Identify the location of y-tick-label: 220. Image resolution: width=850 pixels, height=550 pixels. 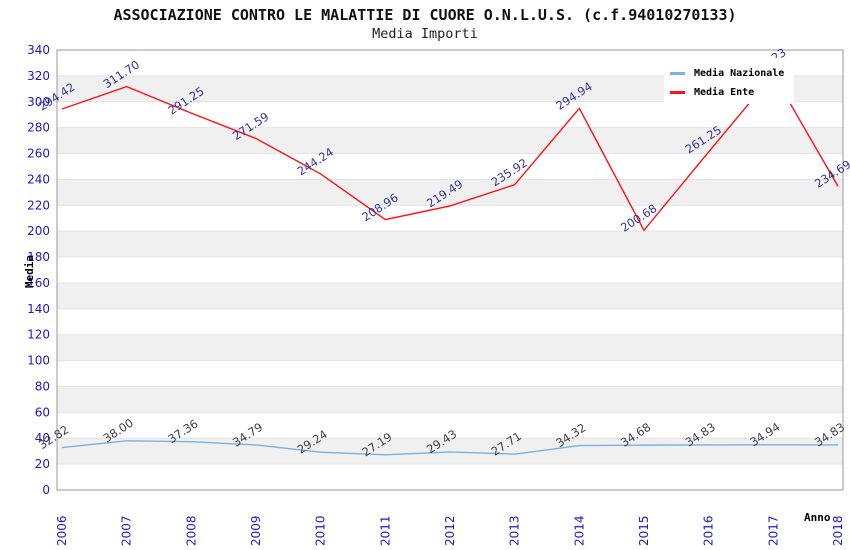
(38, 205).